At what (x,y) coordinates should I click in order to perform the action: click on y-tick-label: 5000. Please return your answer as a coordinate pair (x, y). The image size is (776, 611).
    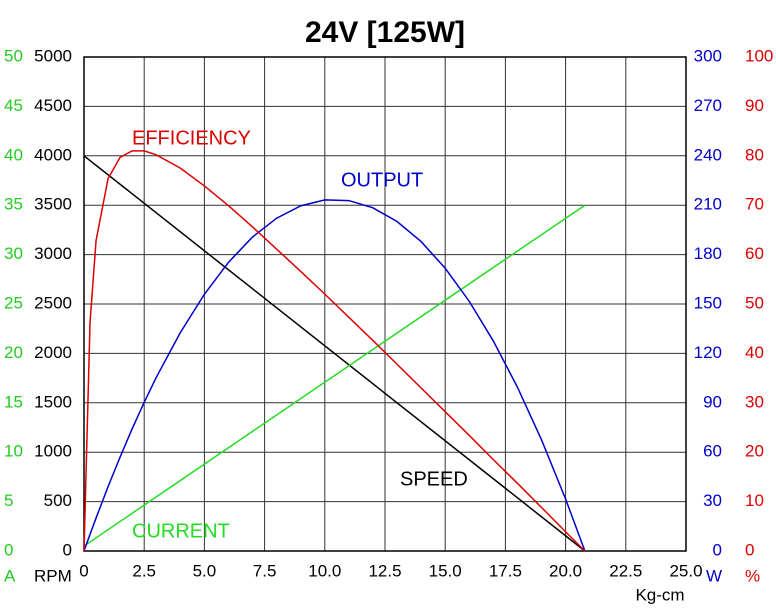
    Looking at the image, I should click on (53, 55).